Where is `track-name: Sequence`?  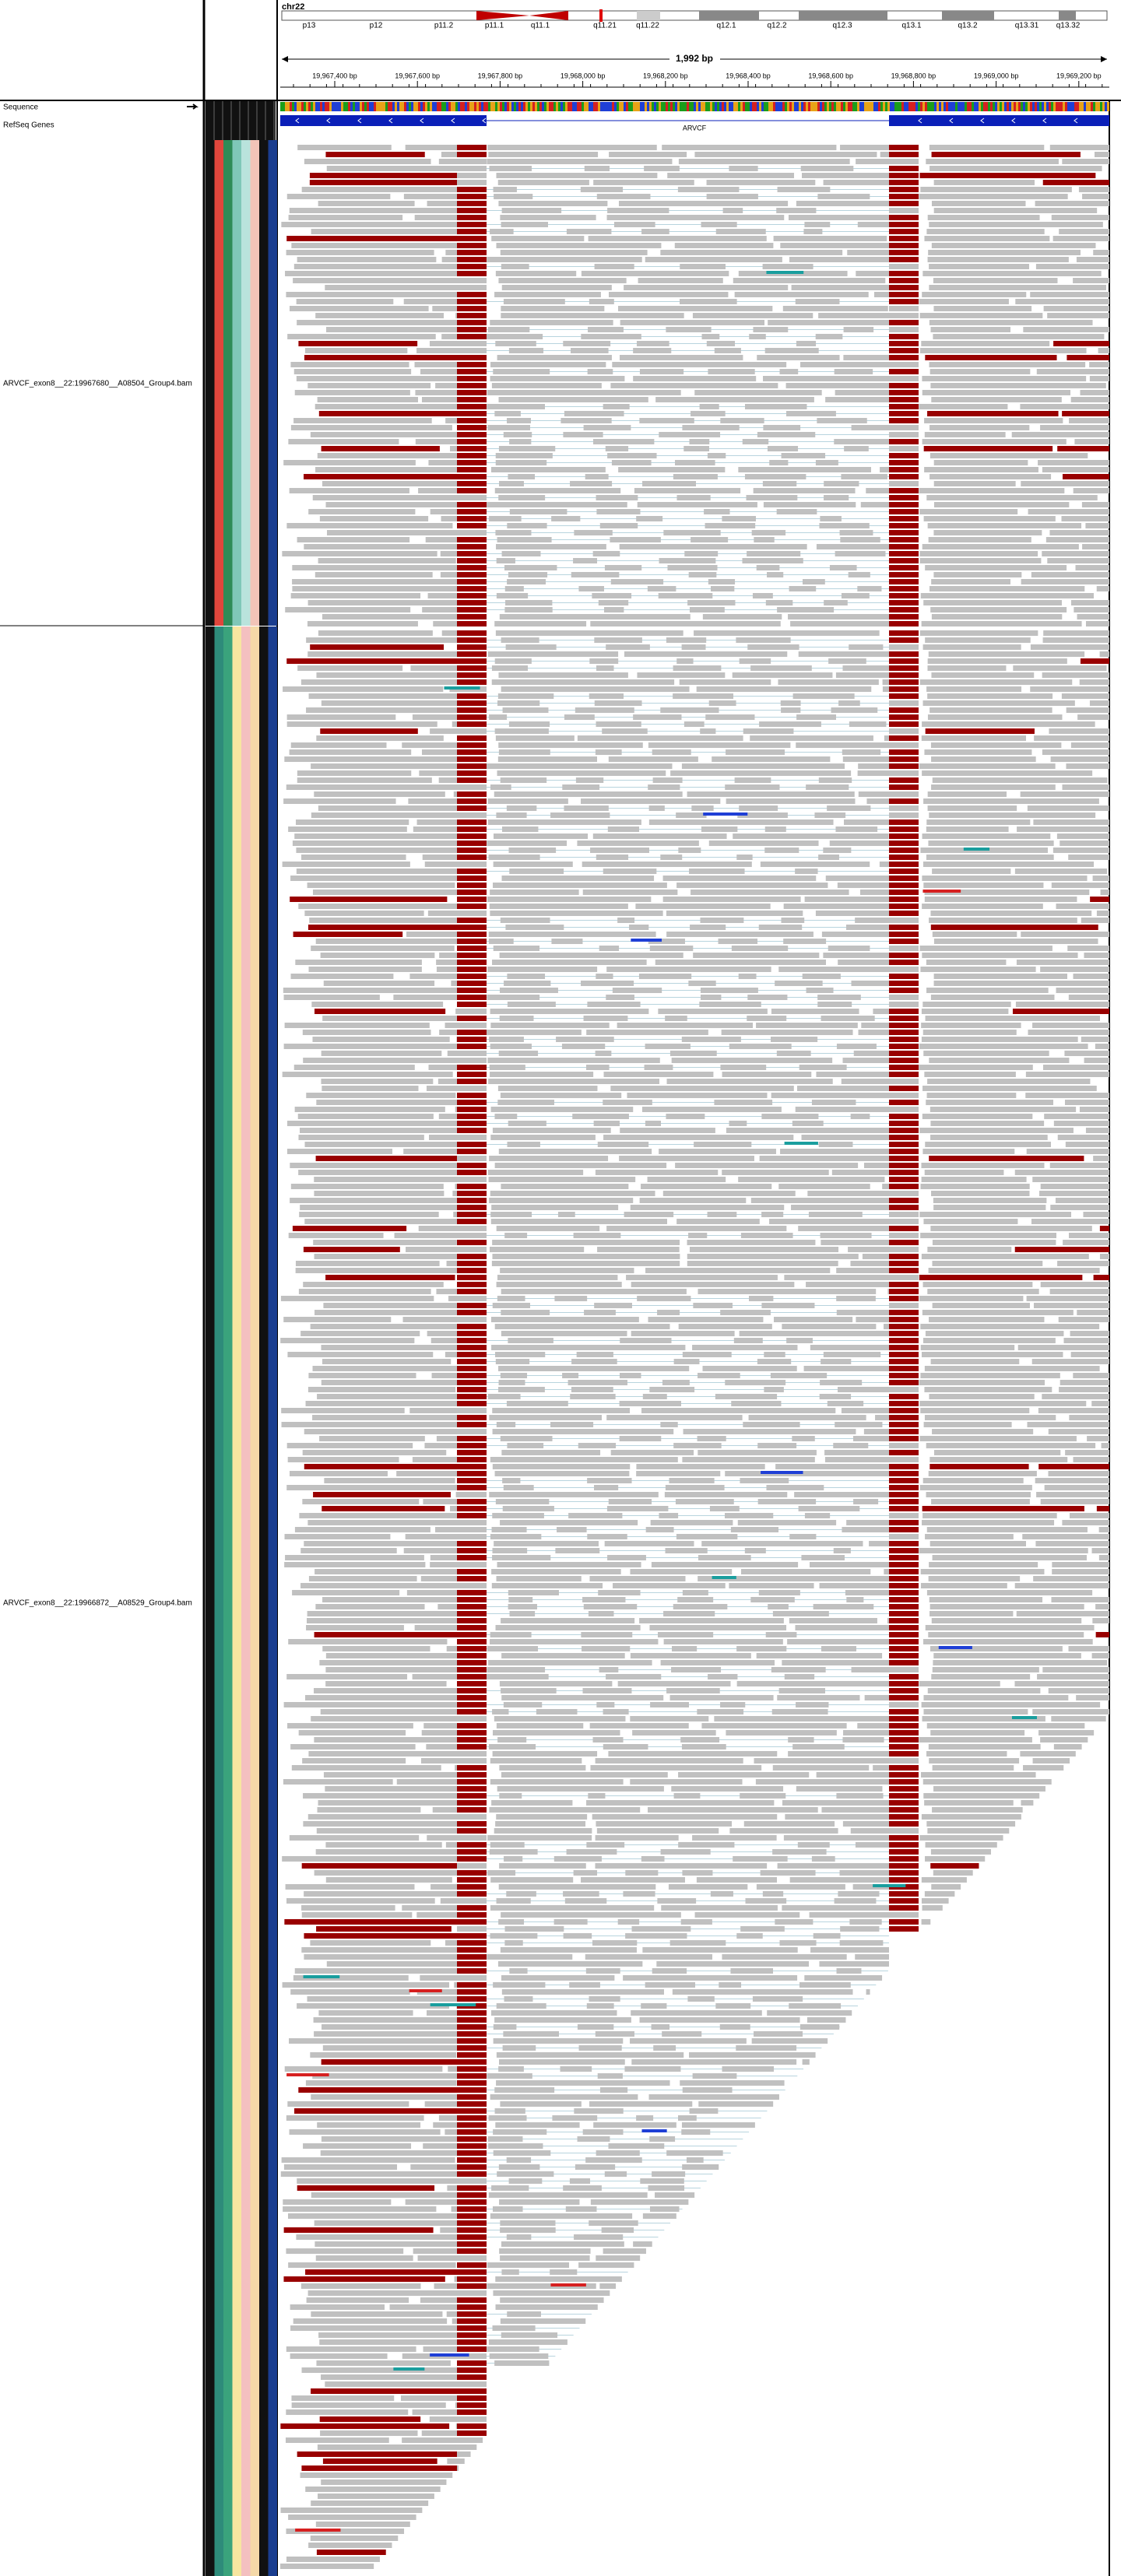
track-name: Sequence is located at coordinates (20, 108).